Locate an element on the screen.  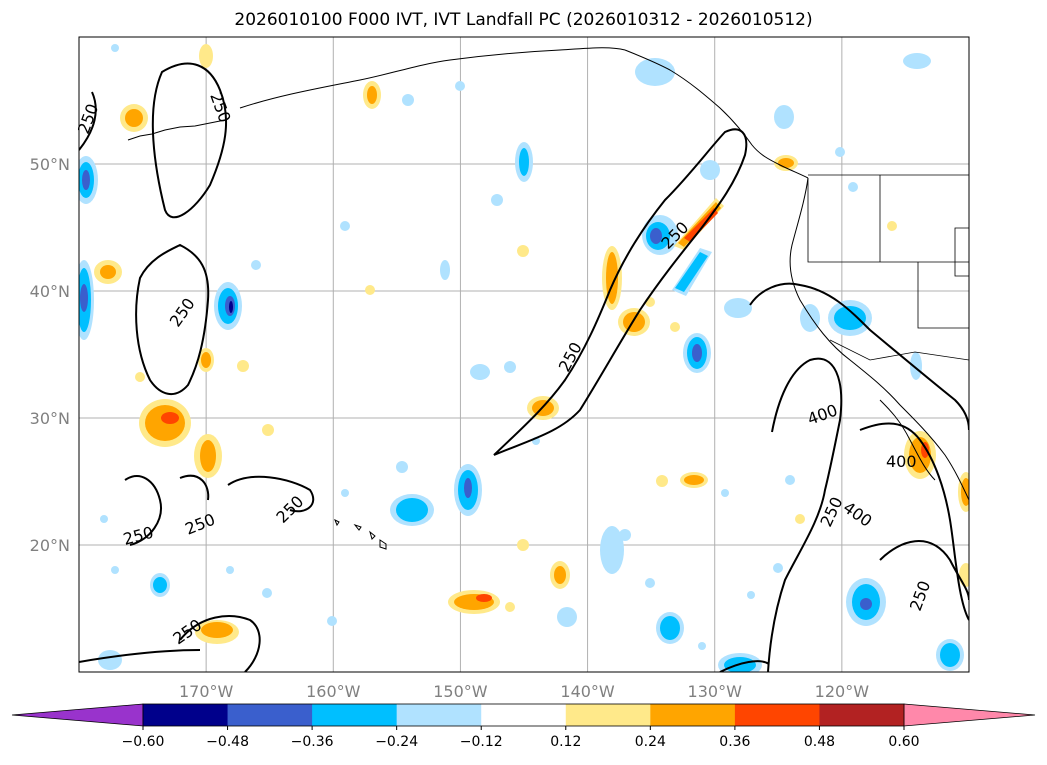
colorbar-tick-label: −0.48 is located at coordinates (227, 742).